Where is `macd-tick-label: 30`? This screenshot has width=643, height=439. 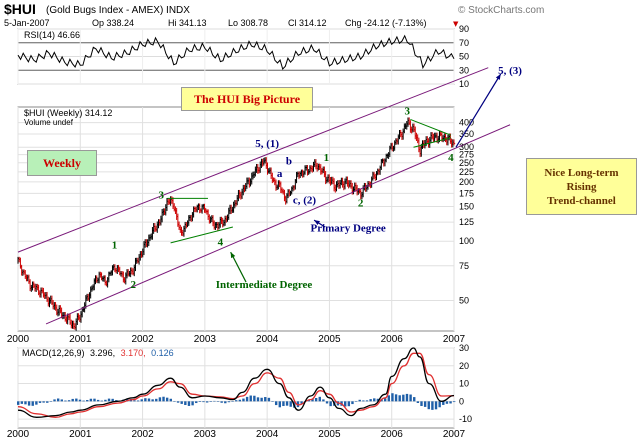 macd-tick-label: 30 is located at coordinates (464, 348).